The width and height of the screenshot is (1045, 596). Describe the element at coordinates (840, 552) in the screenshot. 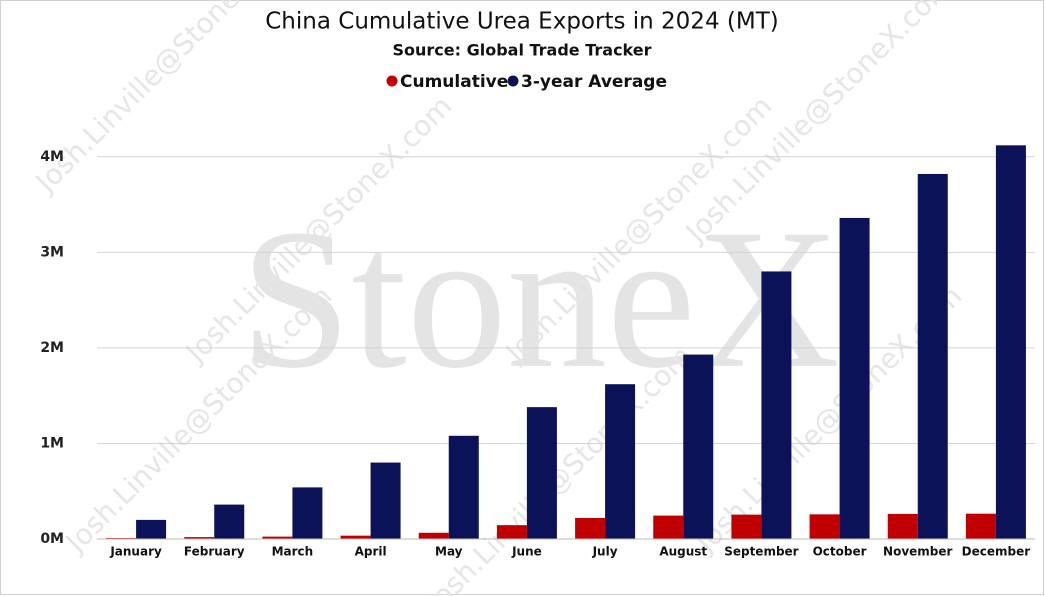

I see `x-tick-label: October` at that location.